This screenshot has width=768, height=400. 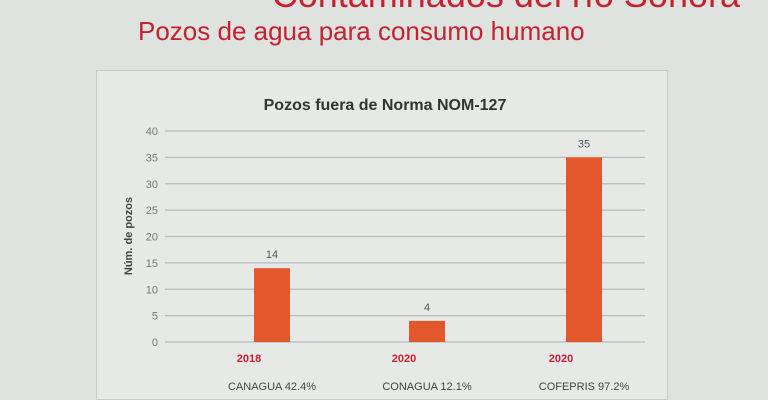 I want to click on y-tick-label: 15, so click(x=152, y=264).